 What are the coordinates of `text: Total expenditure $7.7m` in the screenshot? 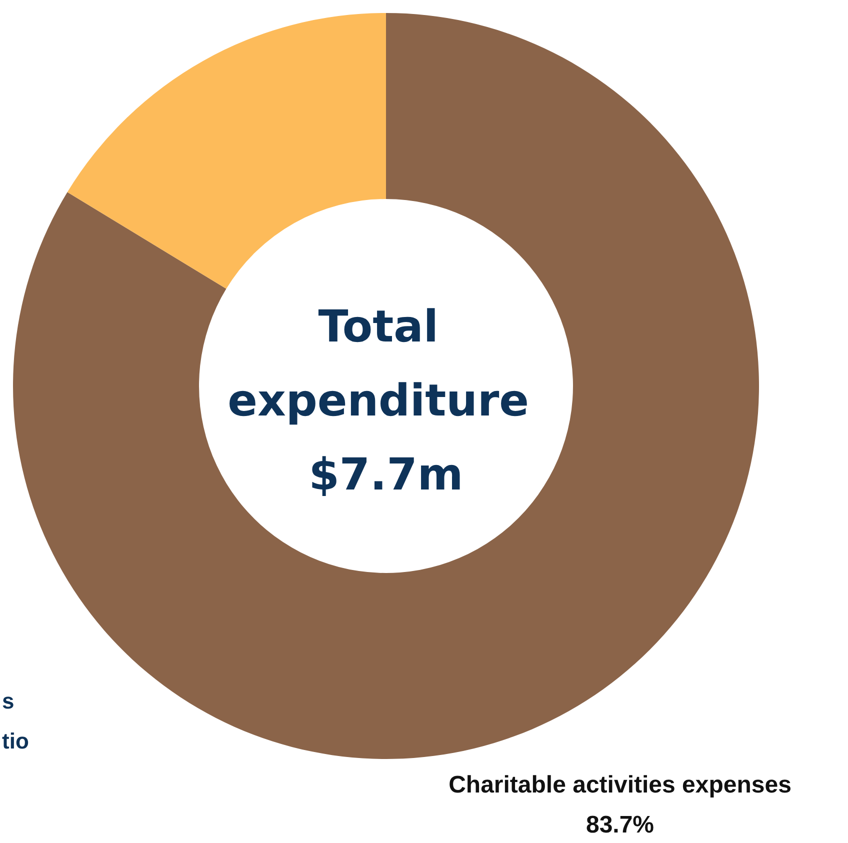 It's located at (386, 401).